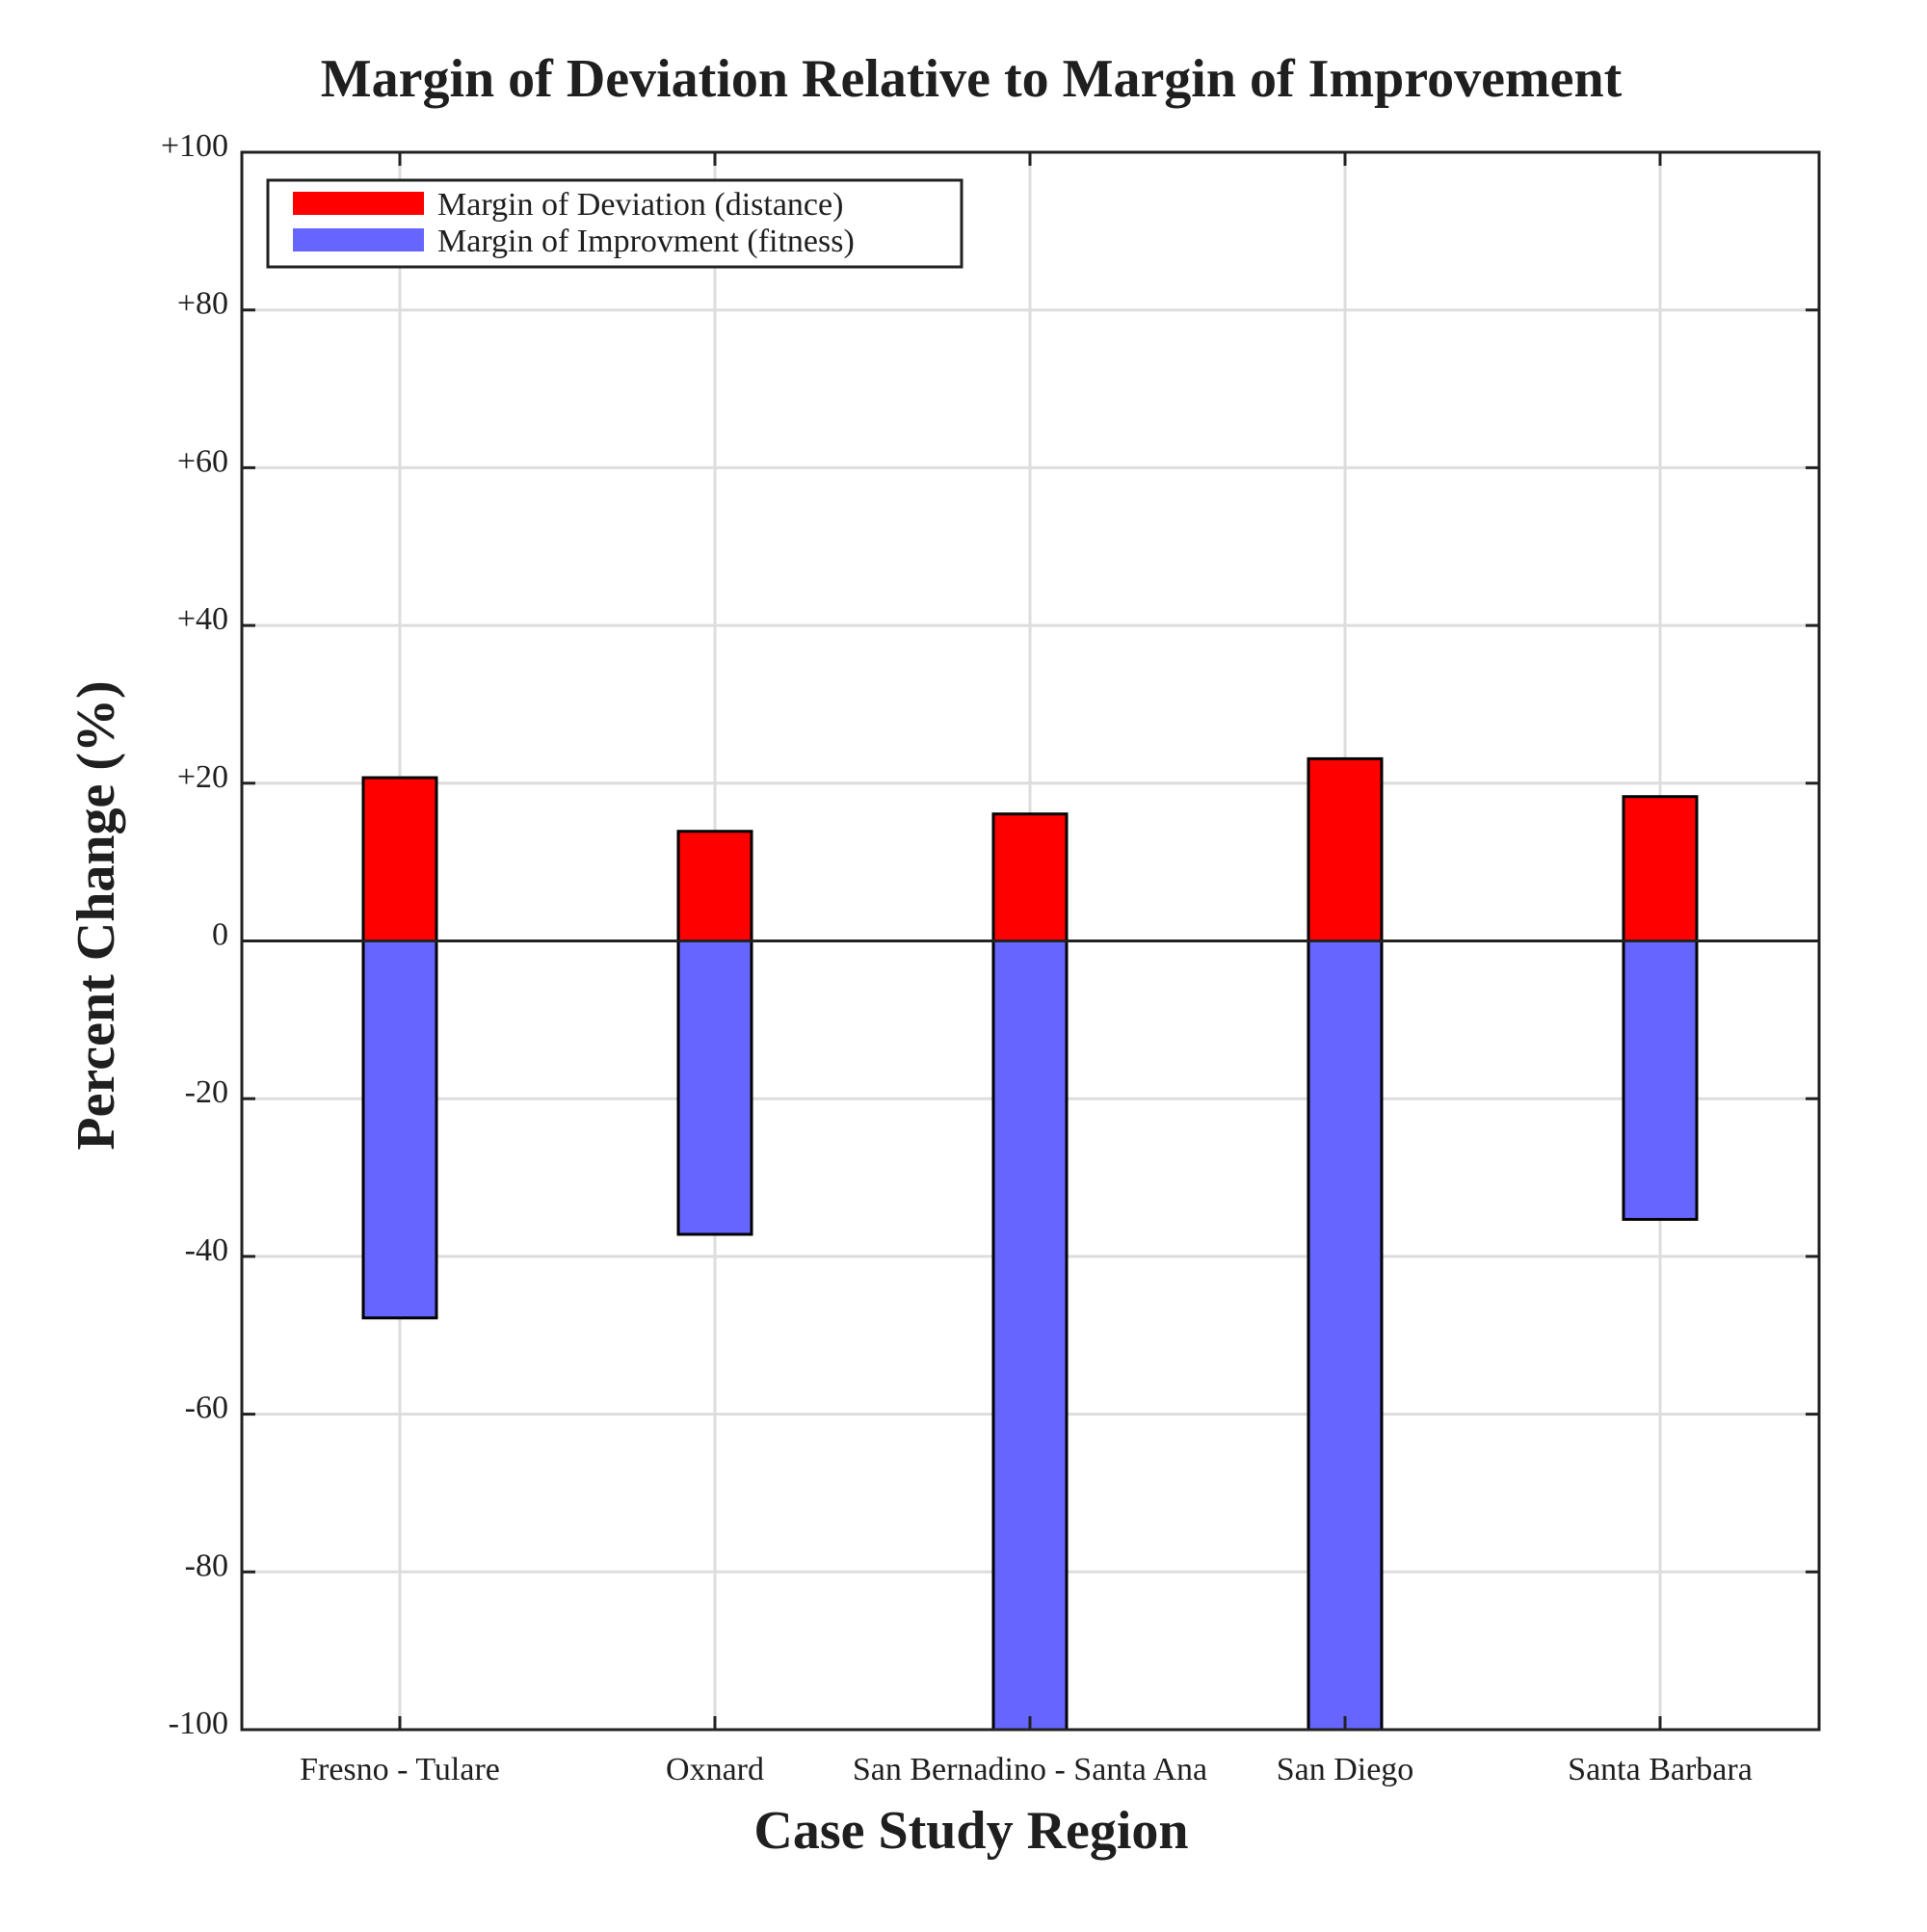 The height and width of the screenshot is (1932, 1927). I want to click on y-tick-label: +100, so click(194, 146).